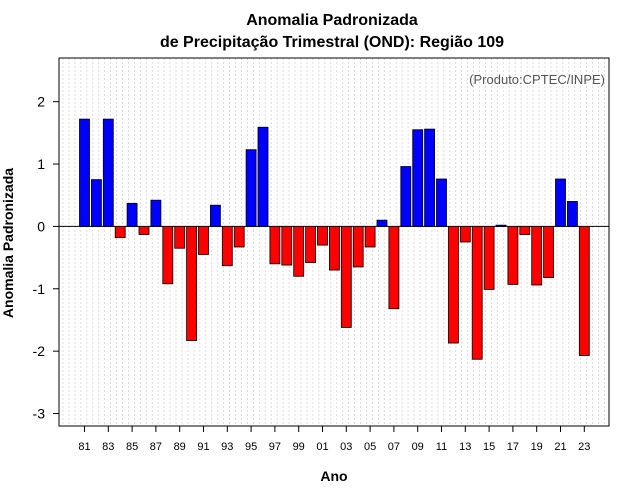 This screenshot has height=500, width=640. Describe the element at coordinates (333, 476) in the screenshot. I see `x-axis-title: Ano` at that location.